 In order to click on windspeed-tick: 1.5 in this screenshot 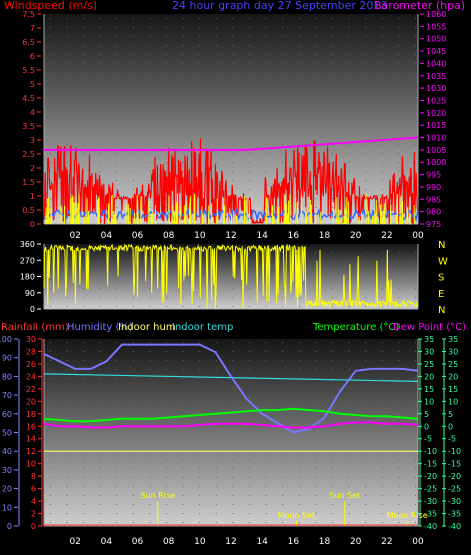, I will do `click(28, 182)`.